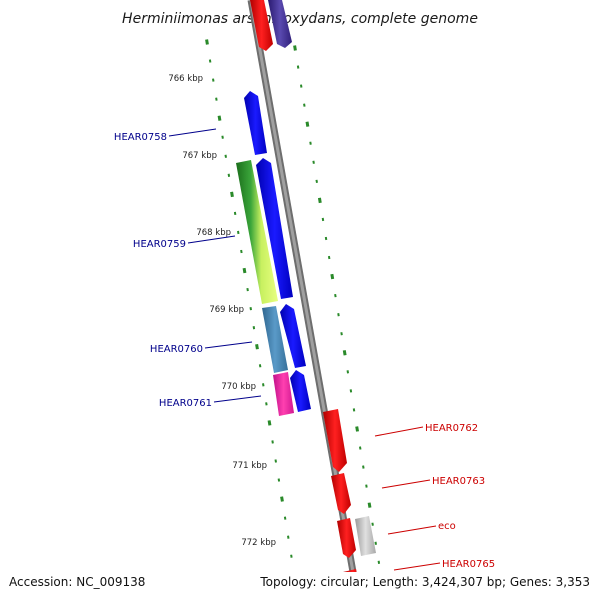 The image size is (600, 600). Describe the element at coordinates (283, 394) in the screenshot. I see `gene-hear0761` at that location.